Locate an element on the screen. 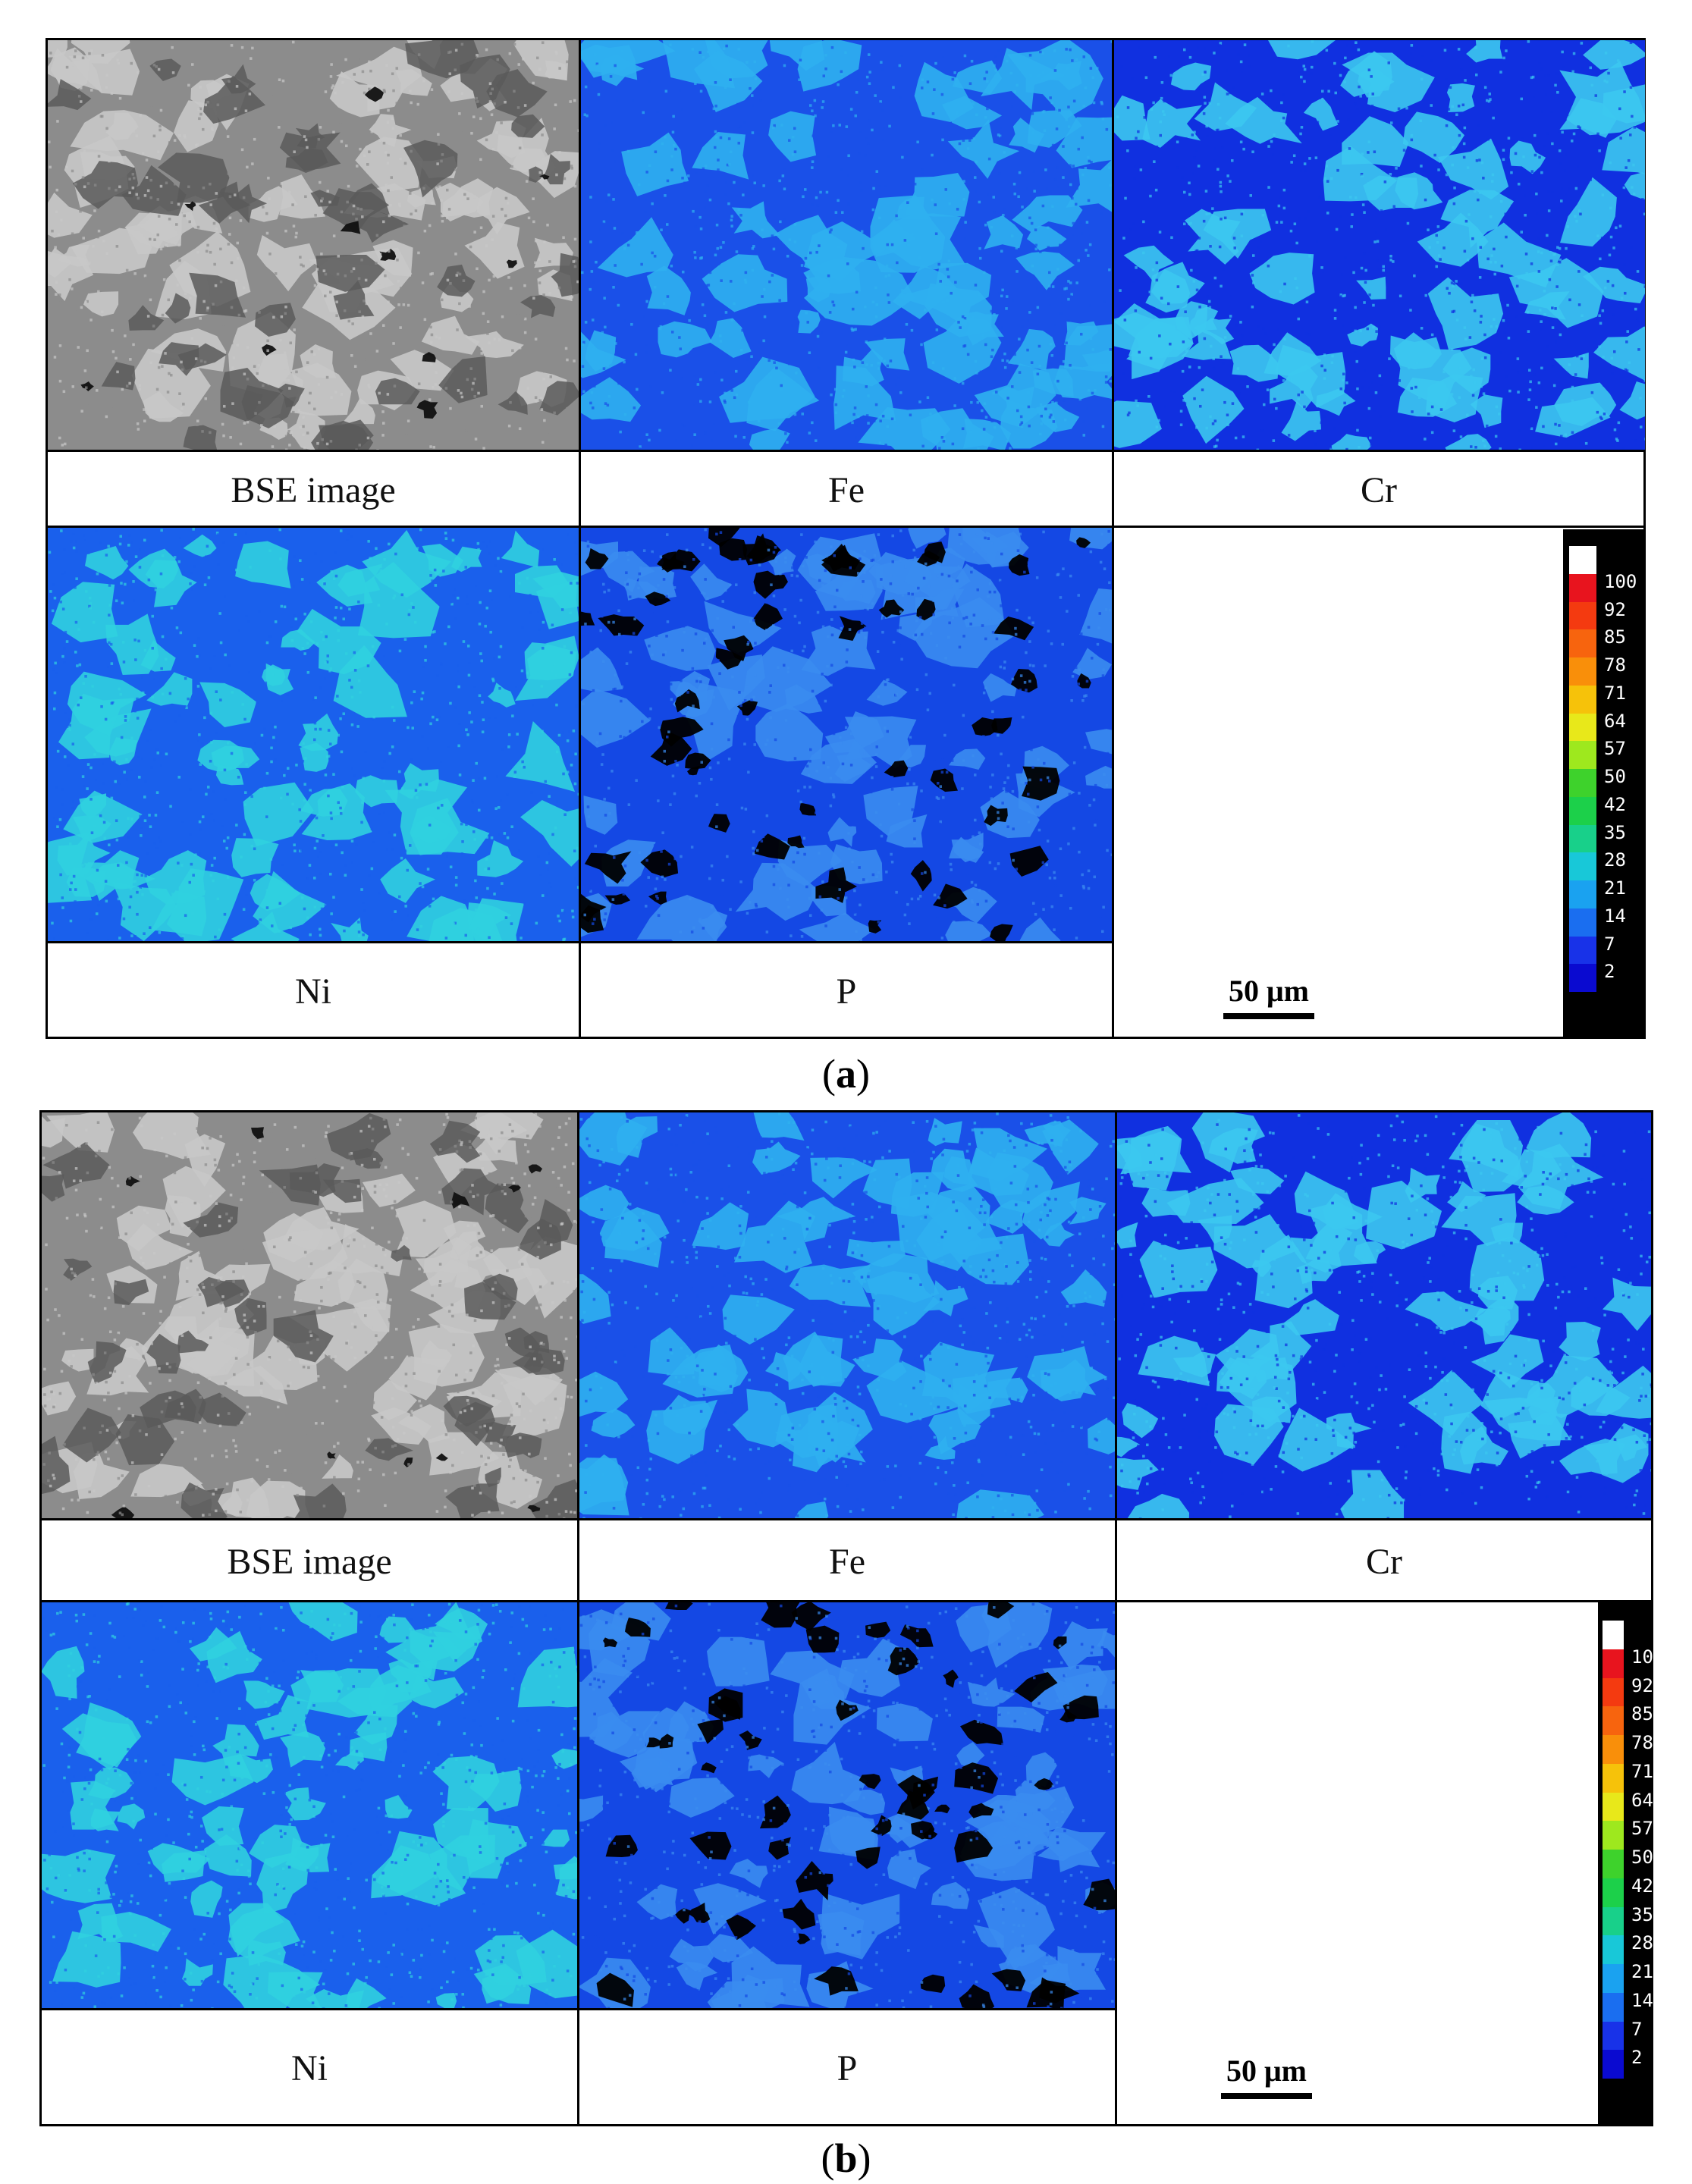  p-map-b is located at coordinates (847, 1805).